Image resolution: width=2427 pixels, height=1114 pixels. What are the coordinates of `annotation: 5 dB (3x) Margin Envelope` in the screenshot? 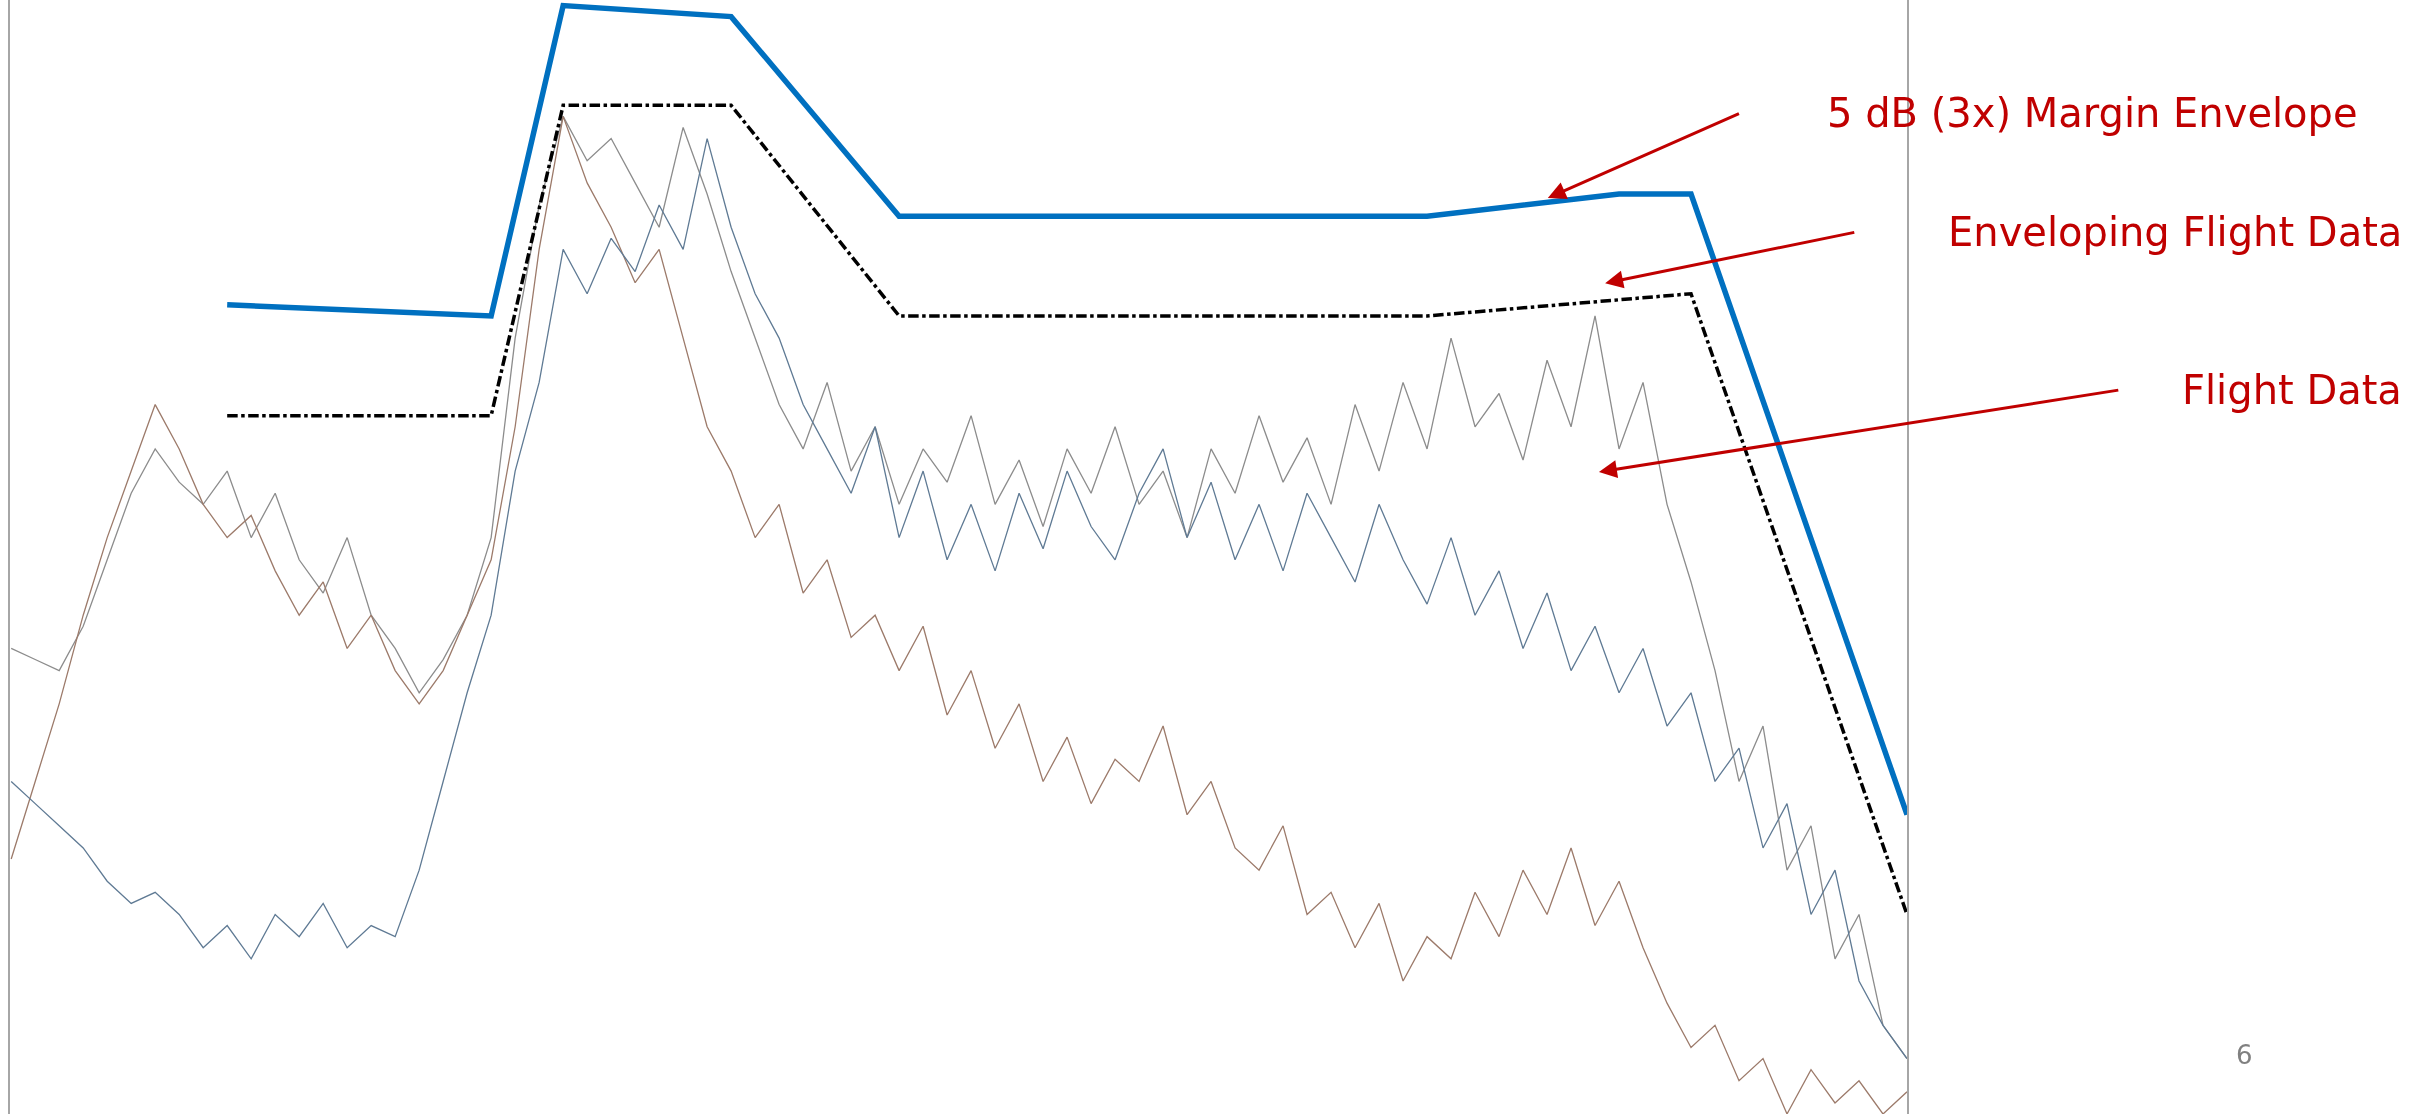 It's located at (2092, 113).